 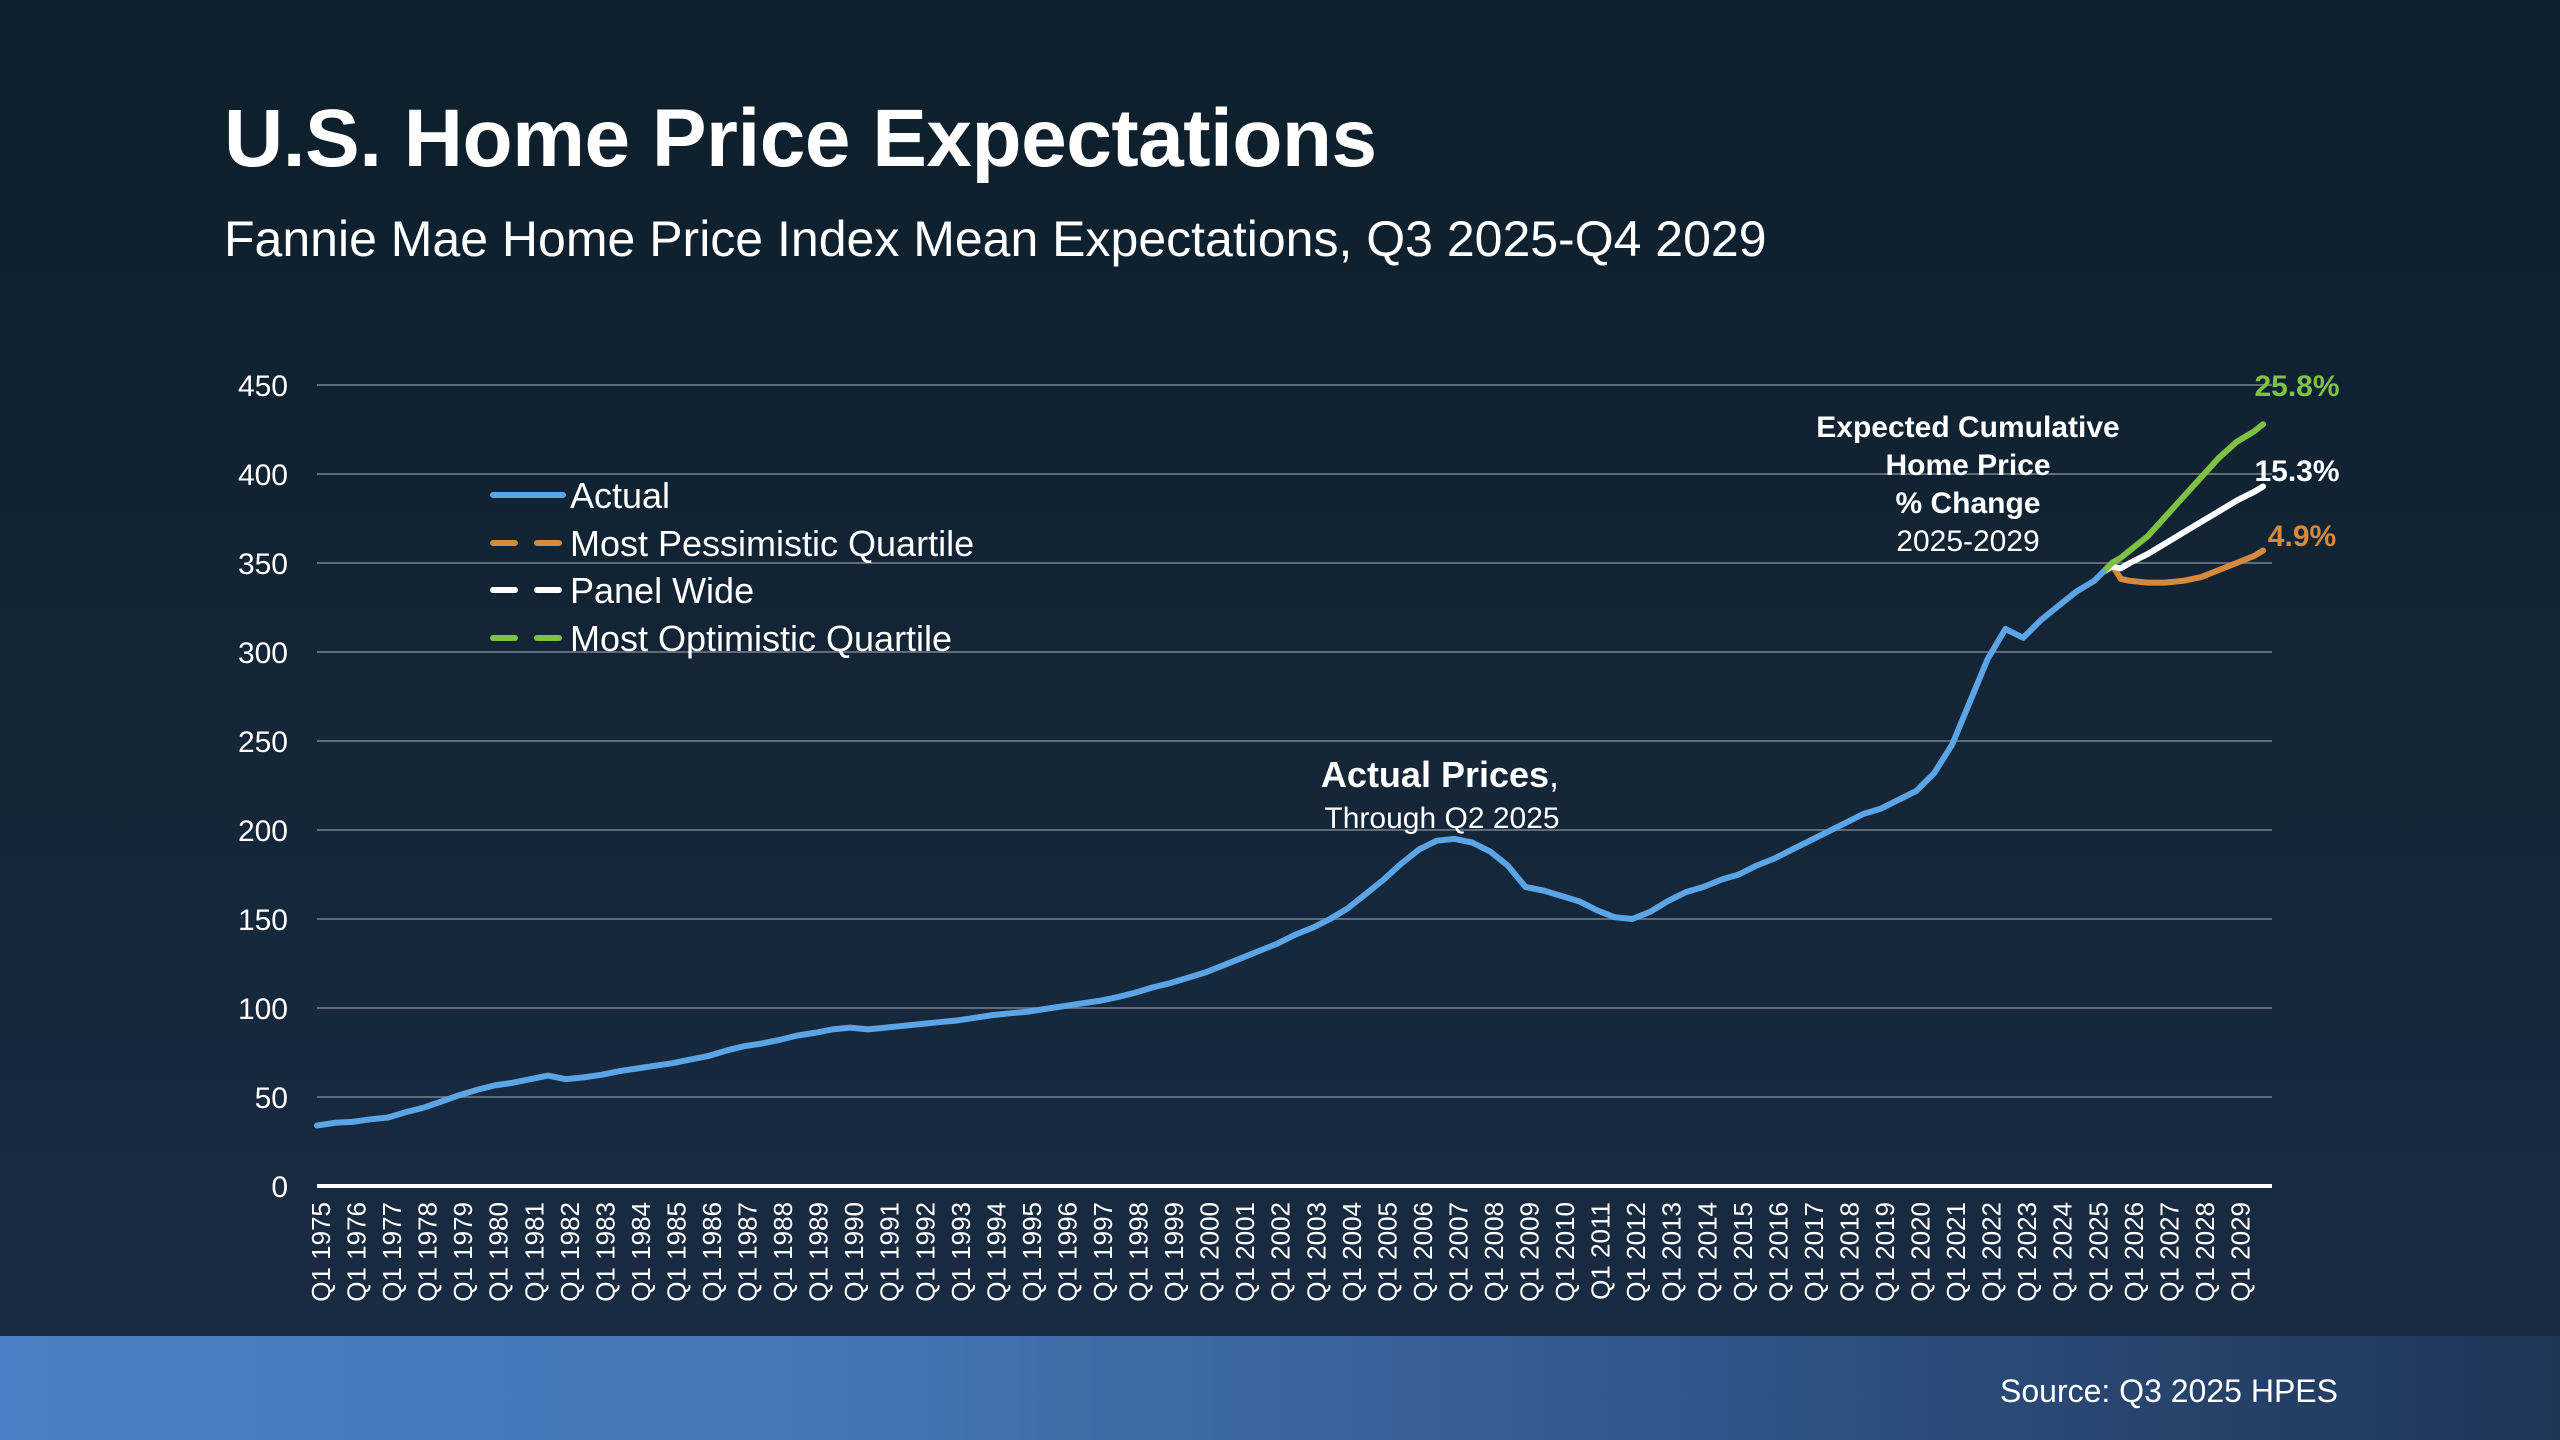 I want to click on x-tick-label: Q1 2020, so click(x=1921, y=1252).